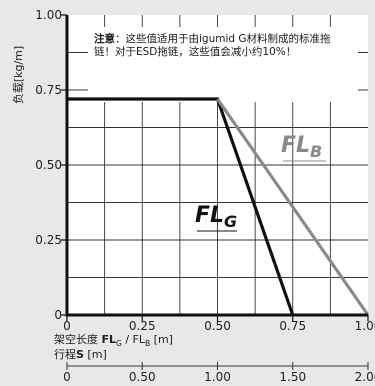 Image resolution: width=375 pixels, height=386 pixels. I want to click on x2-axis-label-bold: S, so click(80, 354).